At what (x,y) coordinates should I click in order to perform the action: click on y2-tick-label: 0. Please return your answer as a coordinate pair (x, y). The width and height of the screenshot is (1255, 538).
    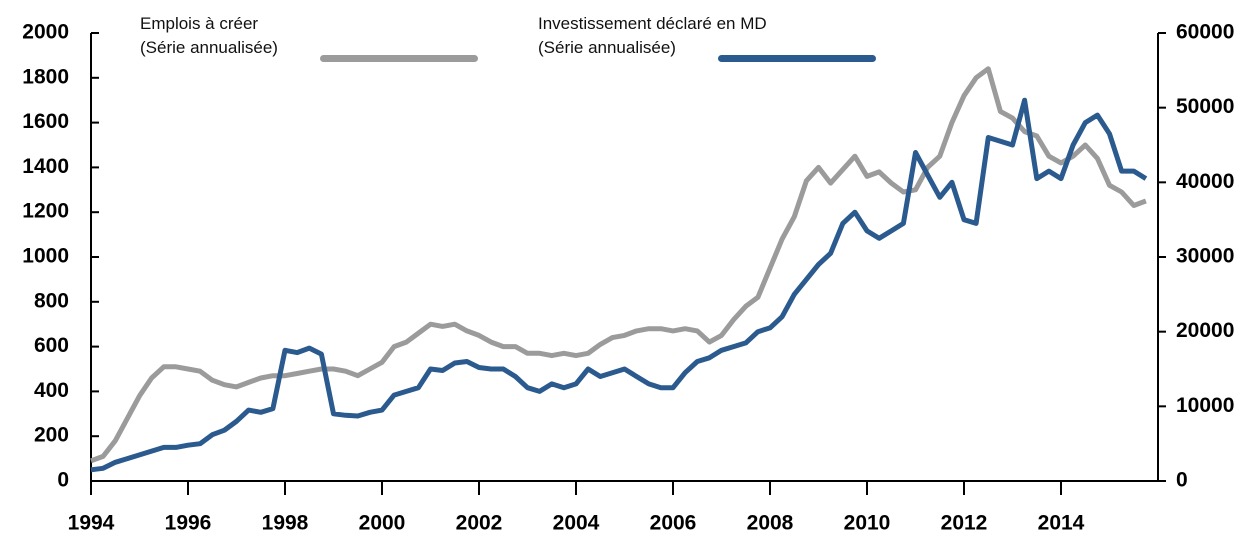
    Looking at the image, I should click on (1182, 480).